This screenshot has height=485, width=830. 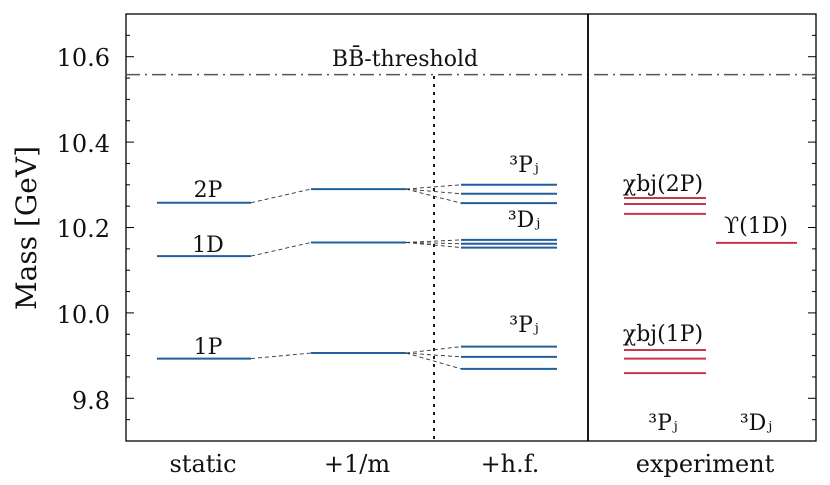 I want to click on static-state-label: 1P, so click(x=208, y=347).